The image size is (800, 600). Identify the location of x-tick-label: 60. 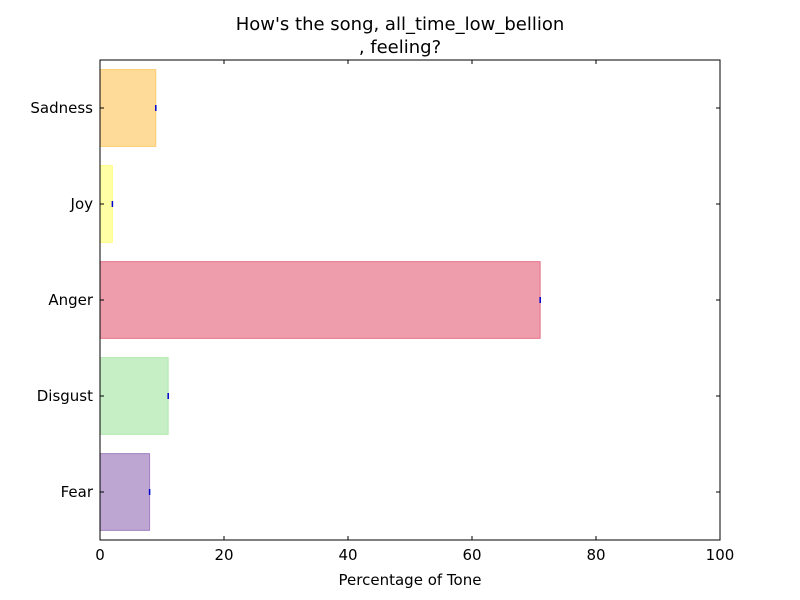
(471, 555).